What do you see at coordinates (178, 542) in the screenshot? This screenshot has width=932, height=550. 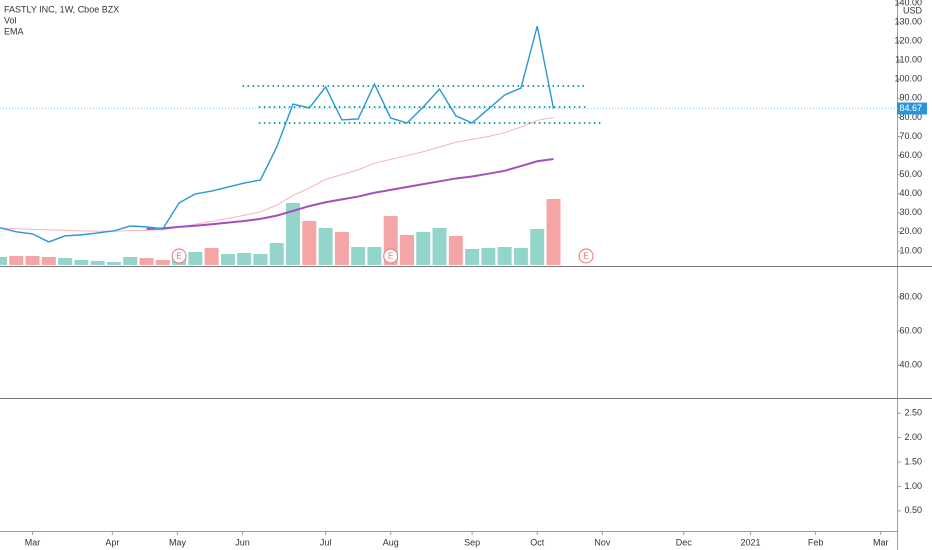 I see `x-tick-label: May` at bounding box center [178, 542].